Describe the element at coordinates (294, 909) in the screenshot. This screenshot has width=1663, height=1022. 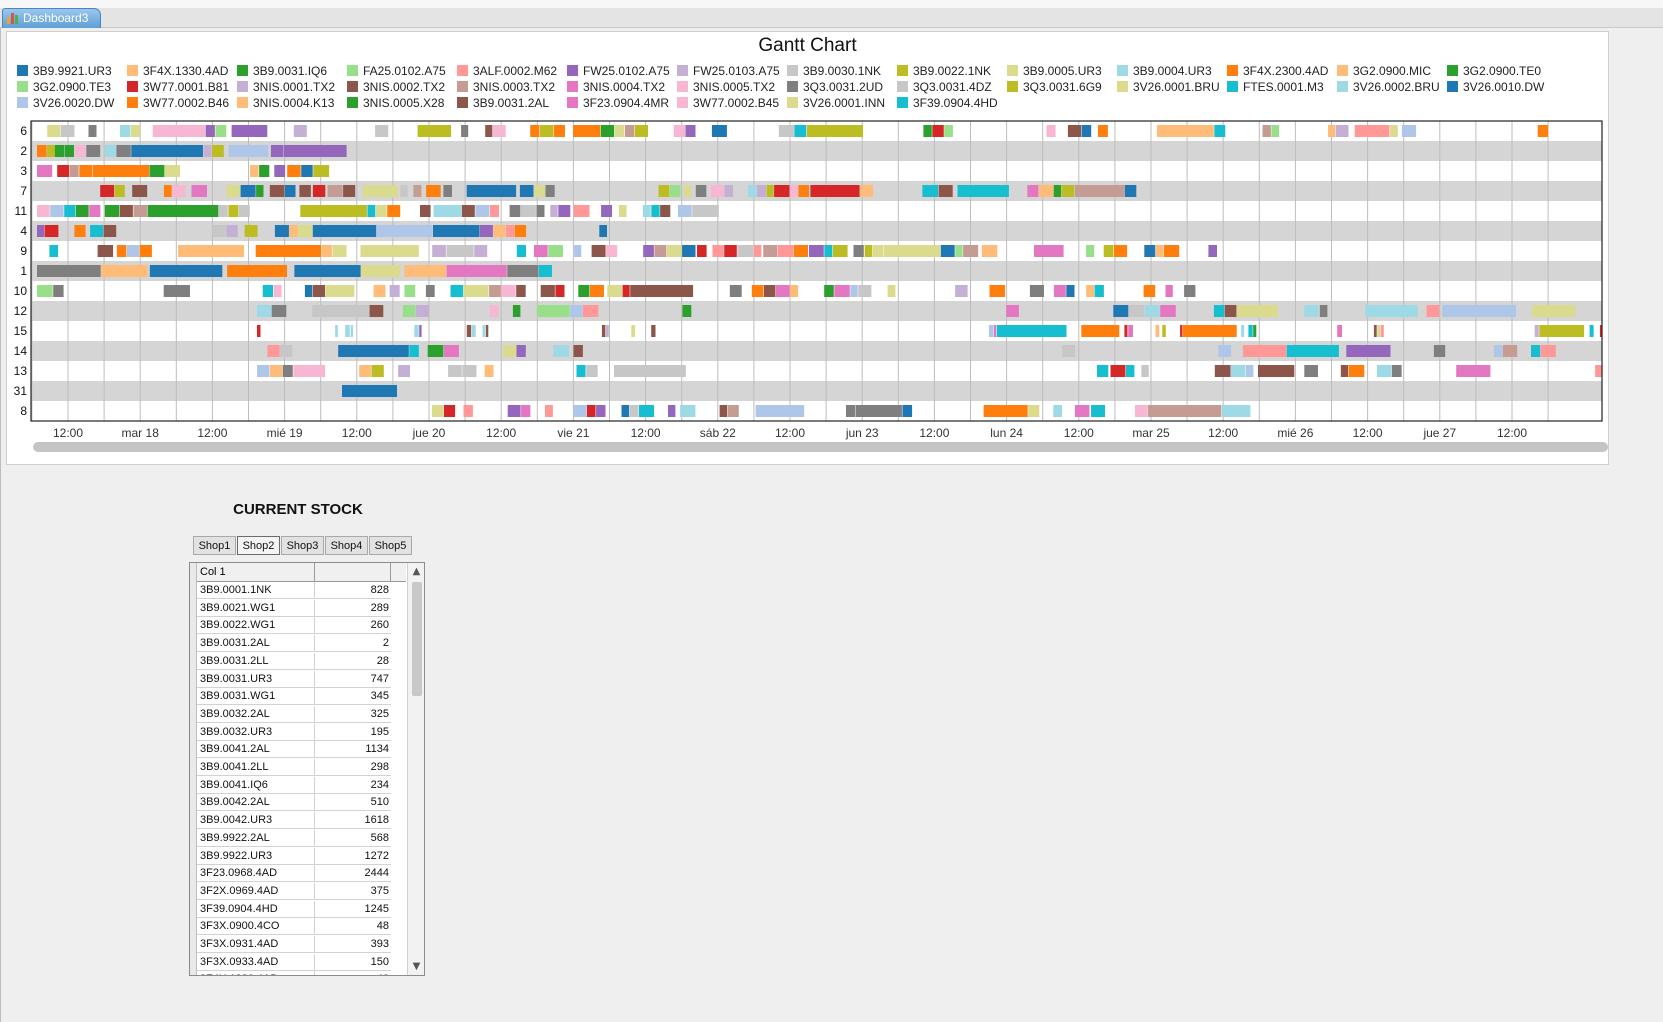
I see `table-row: 3F39.0904.4HD 1245` at that location.